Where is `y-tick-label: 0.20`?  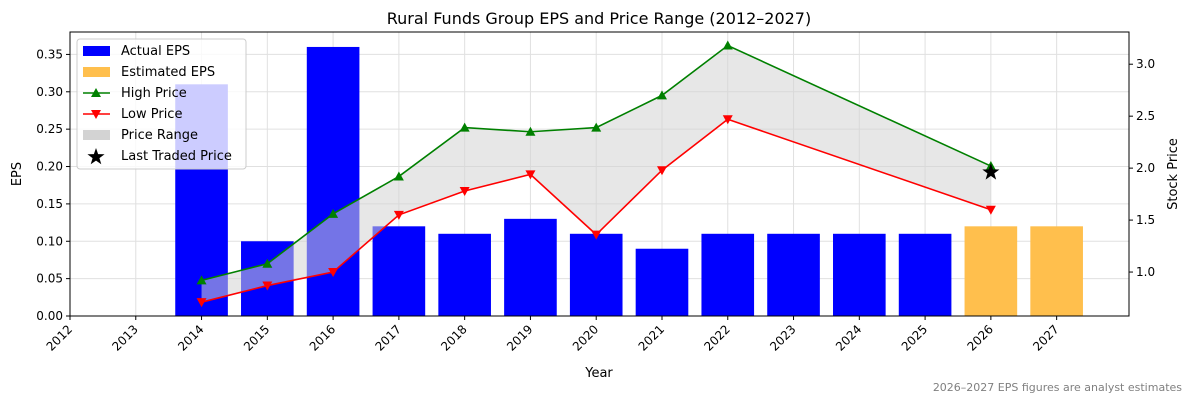
y-tick-label: 0.20 is located at coordinates (49, 167).